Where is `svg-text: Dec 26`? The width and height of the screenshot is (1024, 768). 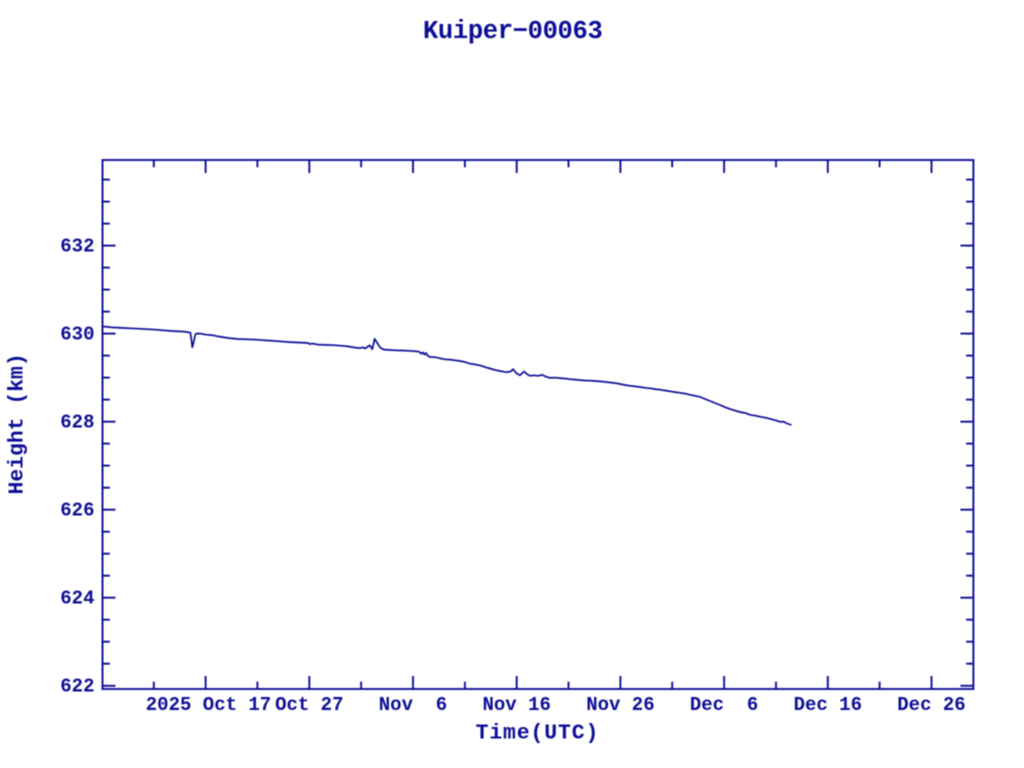 svg-text: Dec 26 is located at coordinates (931, 705).